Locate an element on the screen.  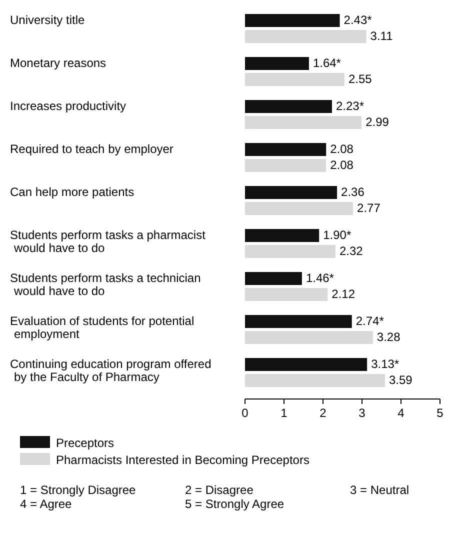
text: 1 = Strongly Disagree is located at coordinates (78, 490).